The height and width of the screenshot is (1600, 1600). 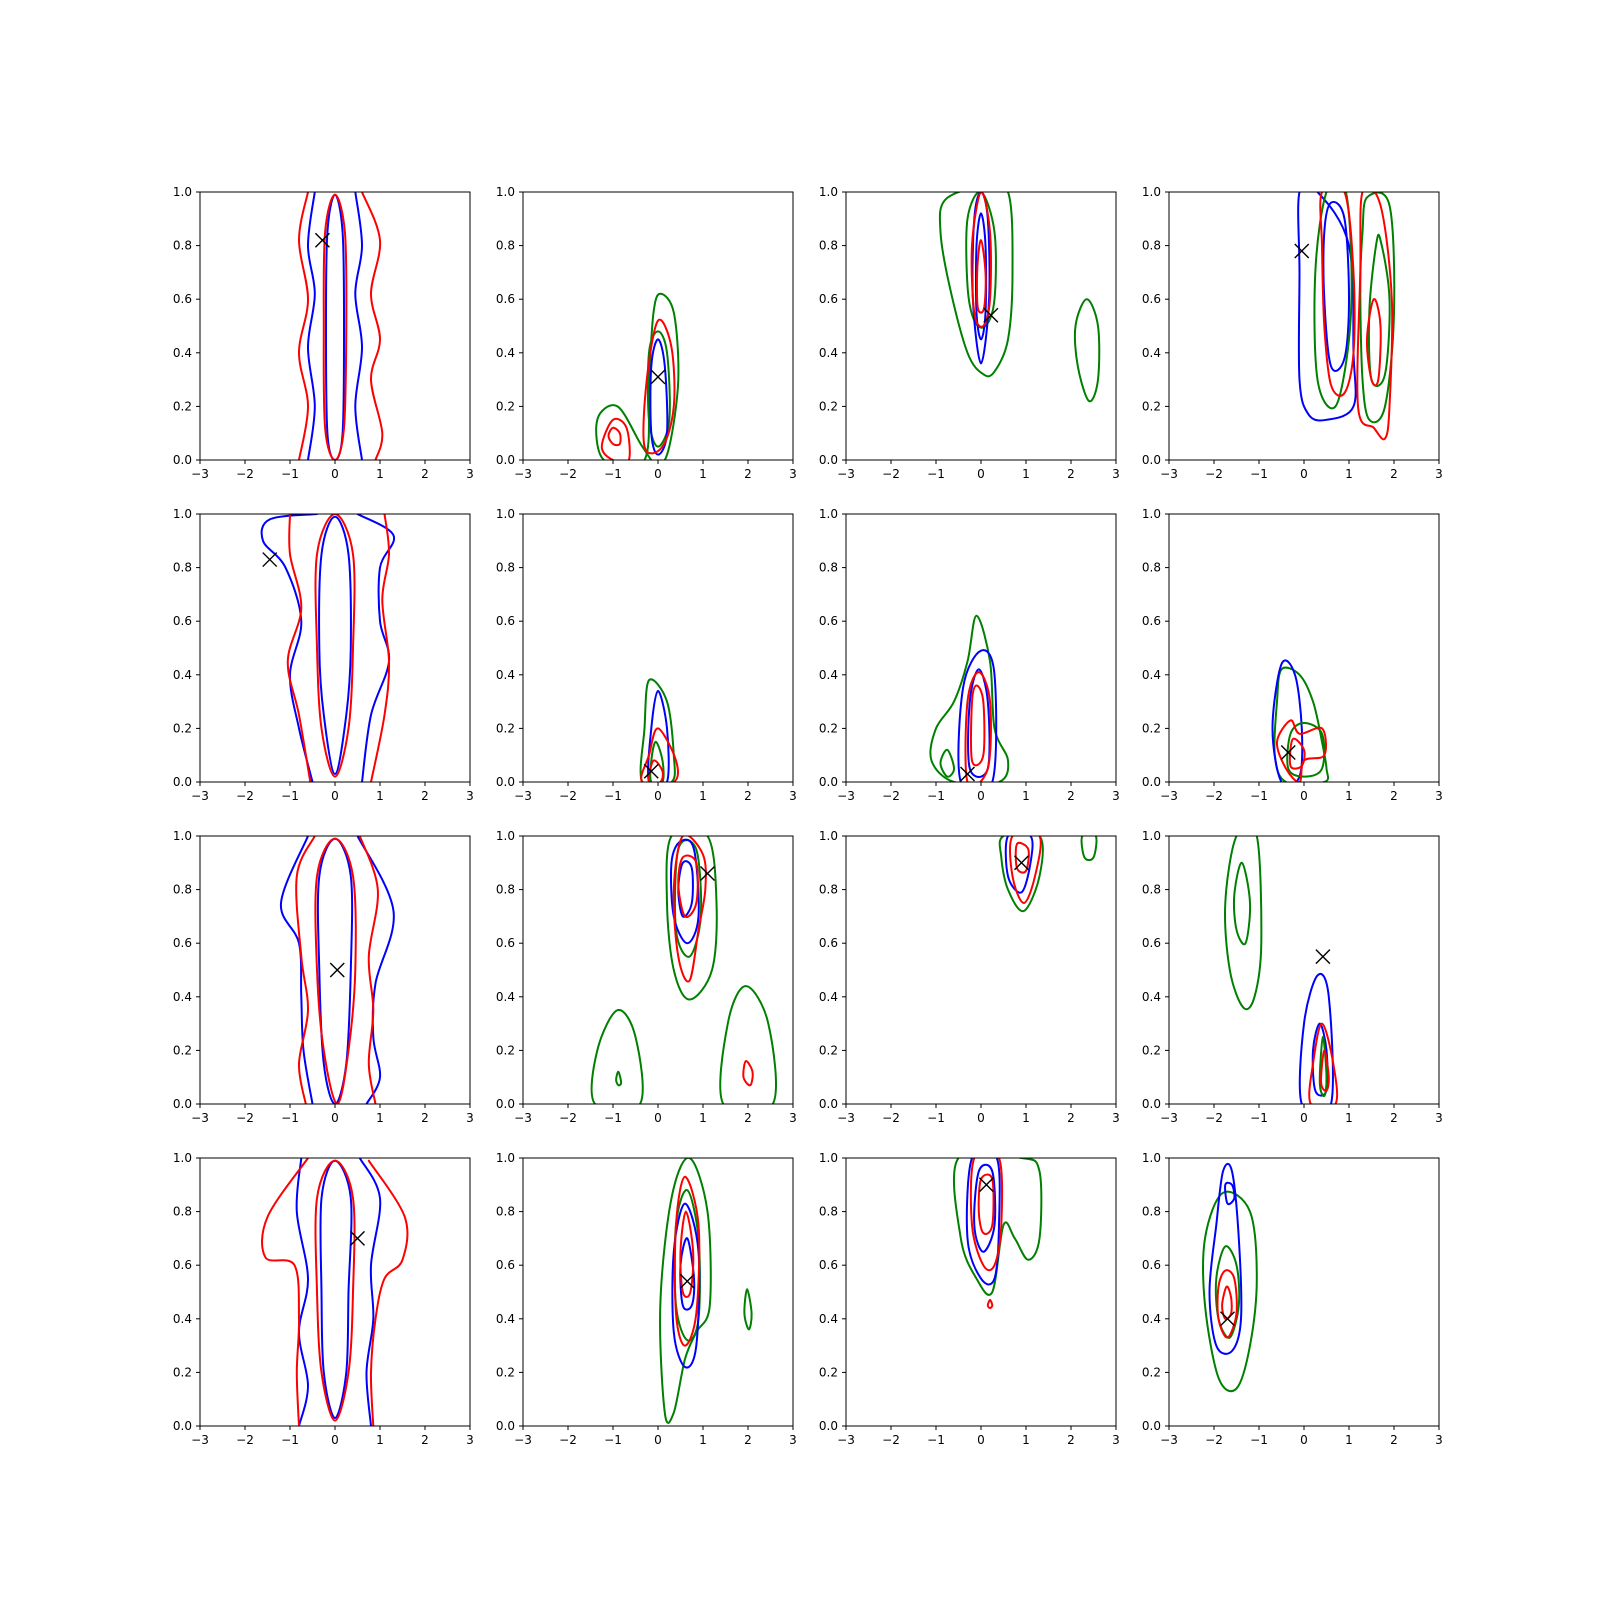 What do you see at coordinates (828, 675) in the screenshot?
I see `y-tick-label: 0.4` at bounding box center [828, 675].